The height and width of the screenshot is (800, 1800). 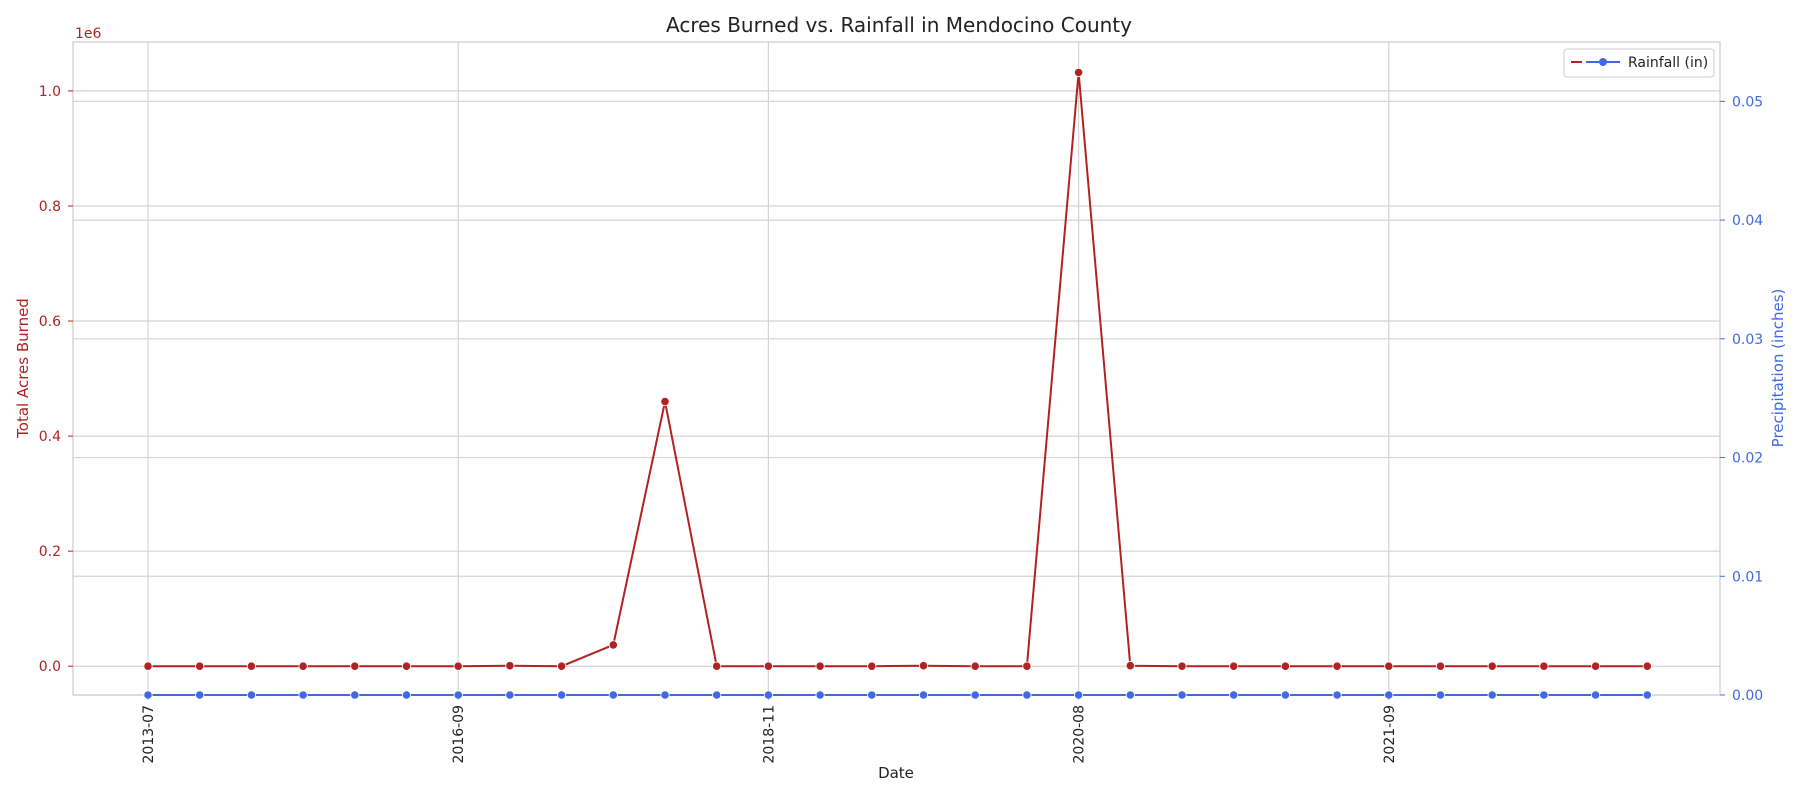 What do you see at coordinates (1390, 734) in the screenshot?
I see `x-tick-label-4: 2021-09` at bounding box center [1390, 734].